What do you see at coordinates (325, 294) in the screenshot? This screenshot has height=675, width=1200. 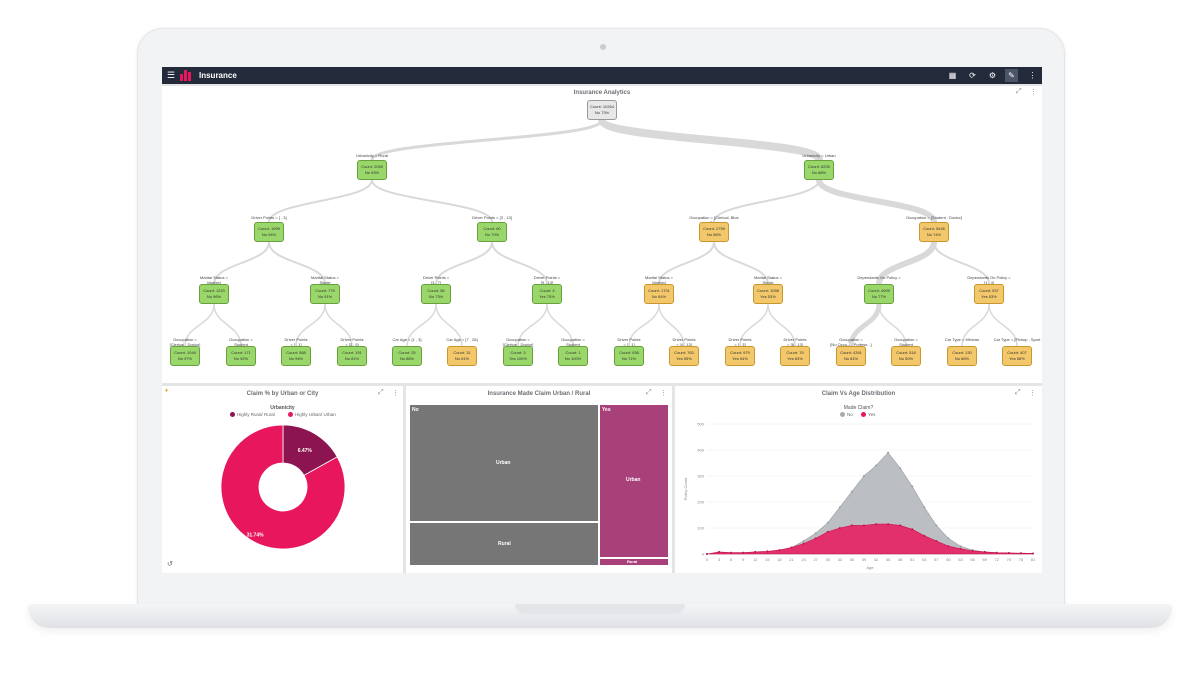 I see `tree-node: Count: 779 No 91%` at bounding box center [325, 294].